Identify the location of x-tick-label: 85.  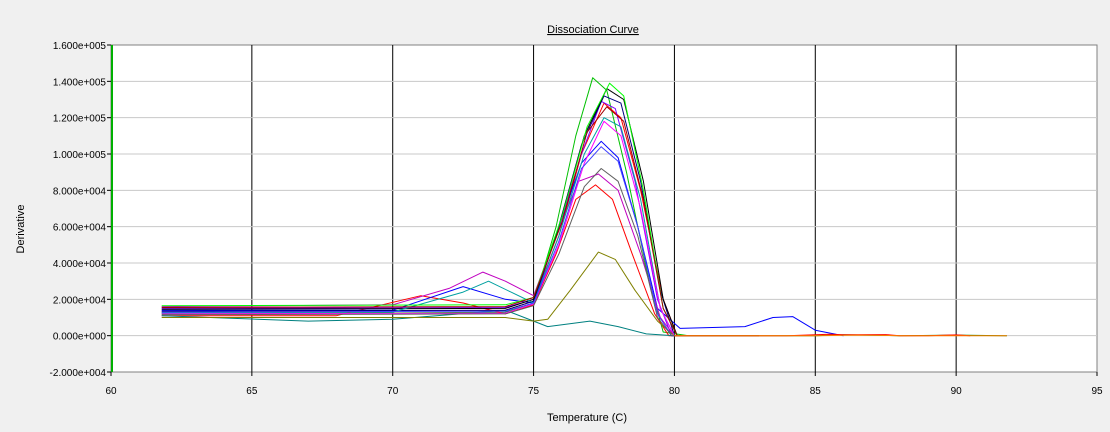
(816, 391).